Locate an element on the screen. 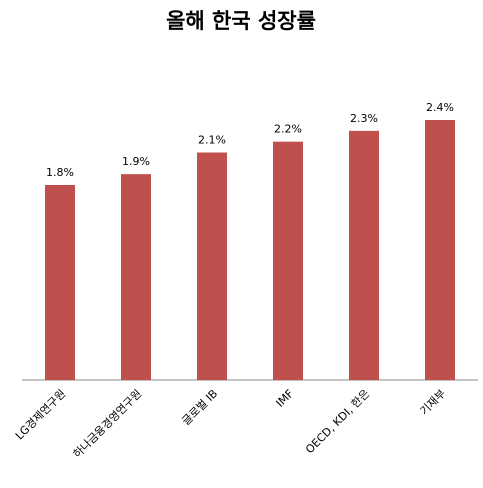 The width and height of the screenshot is (483, 488). x-tick-label: 기재부 is located at coordinates (433, 402).